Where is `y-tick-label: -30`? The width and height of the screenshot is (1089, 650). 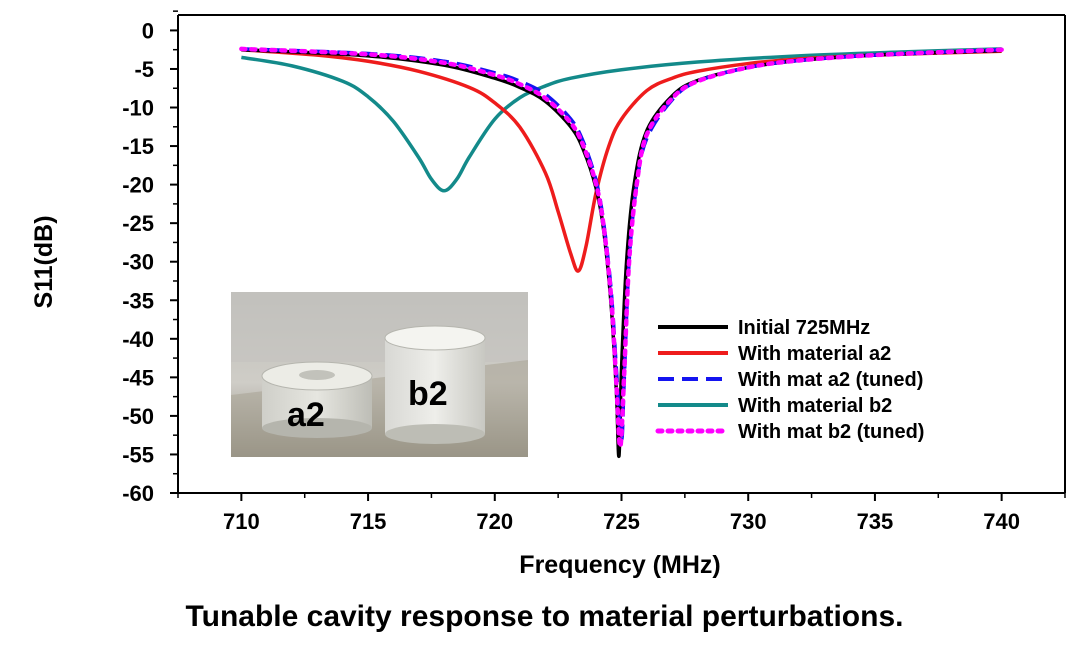
y-tick-label: -30 is located at coordinates (138, 262).